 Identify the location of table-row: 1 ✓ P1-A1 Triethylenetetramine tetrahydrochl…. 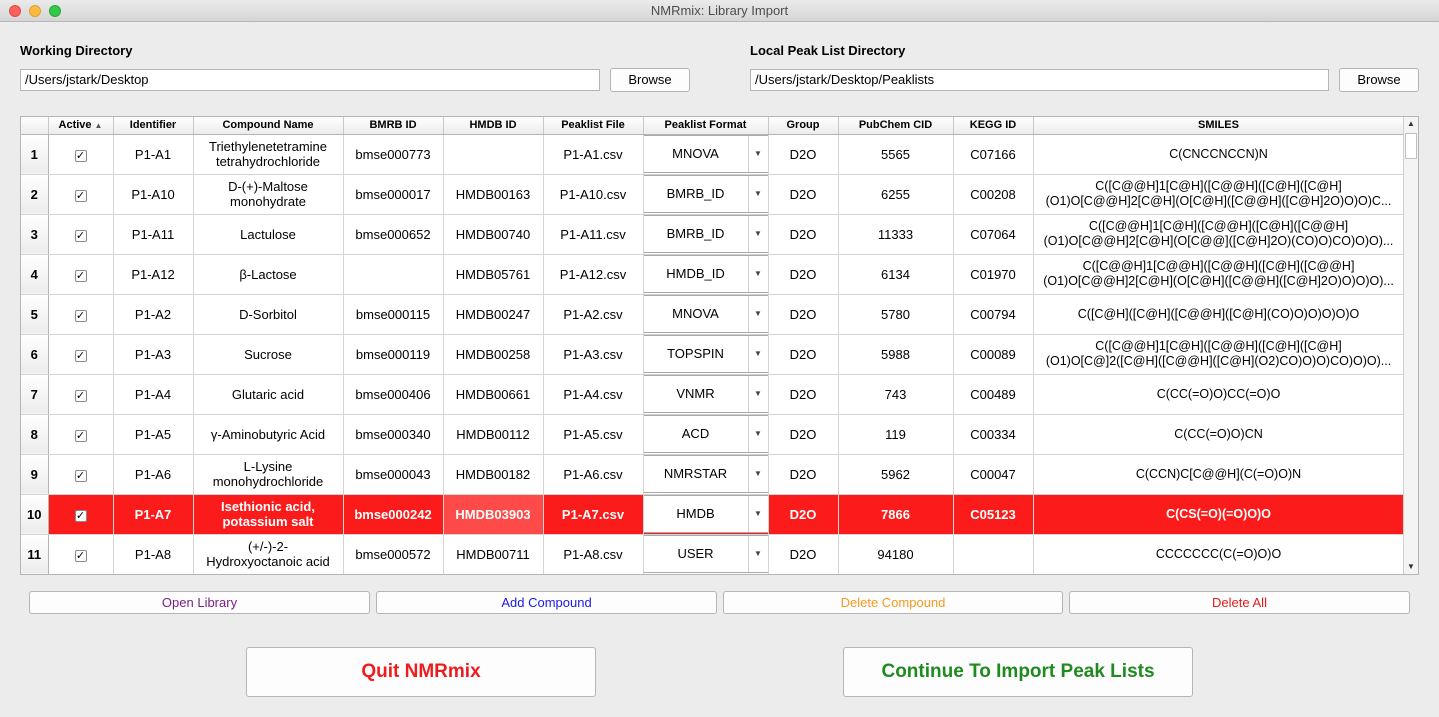
(713, 154).